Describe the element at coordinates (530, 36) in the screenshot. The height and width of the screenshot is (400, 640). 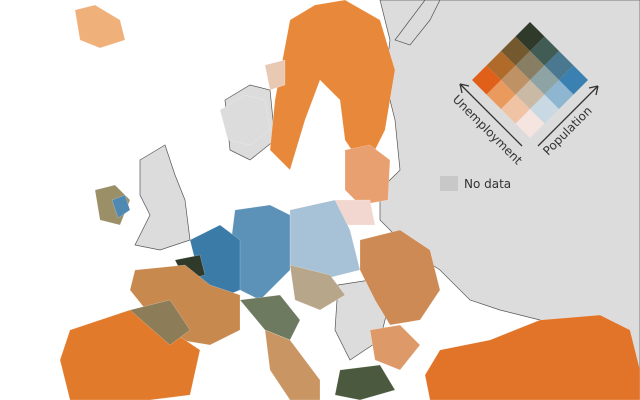
I see `legend-cell` at that location.